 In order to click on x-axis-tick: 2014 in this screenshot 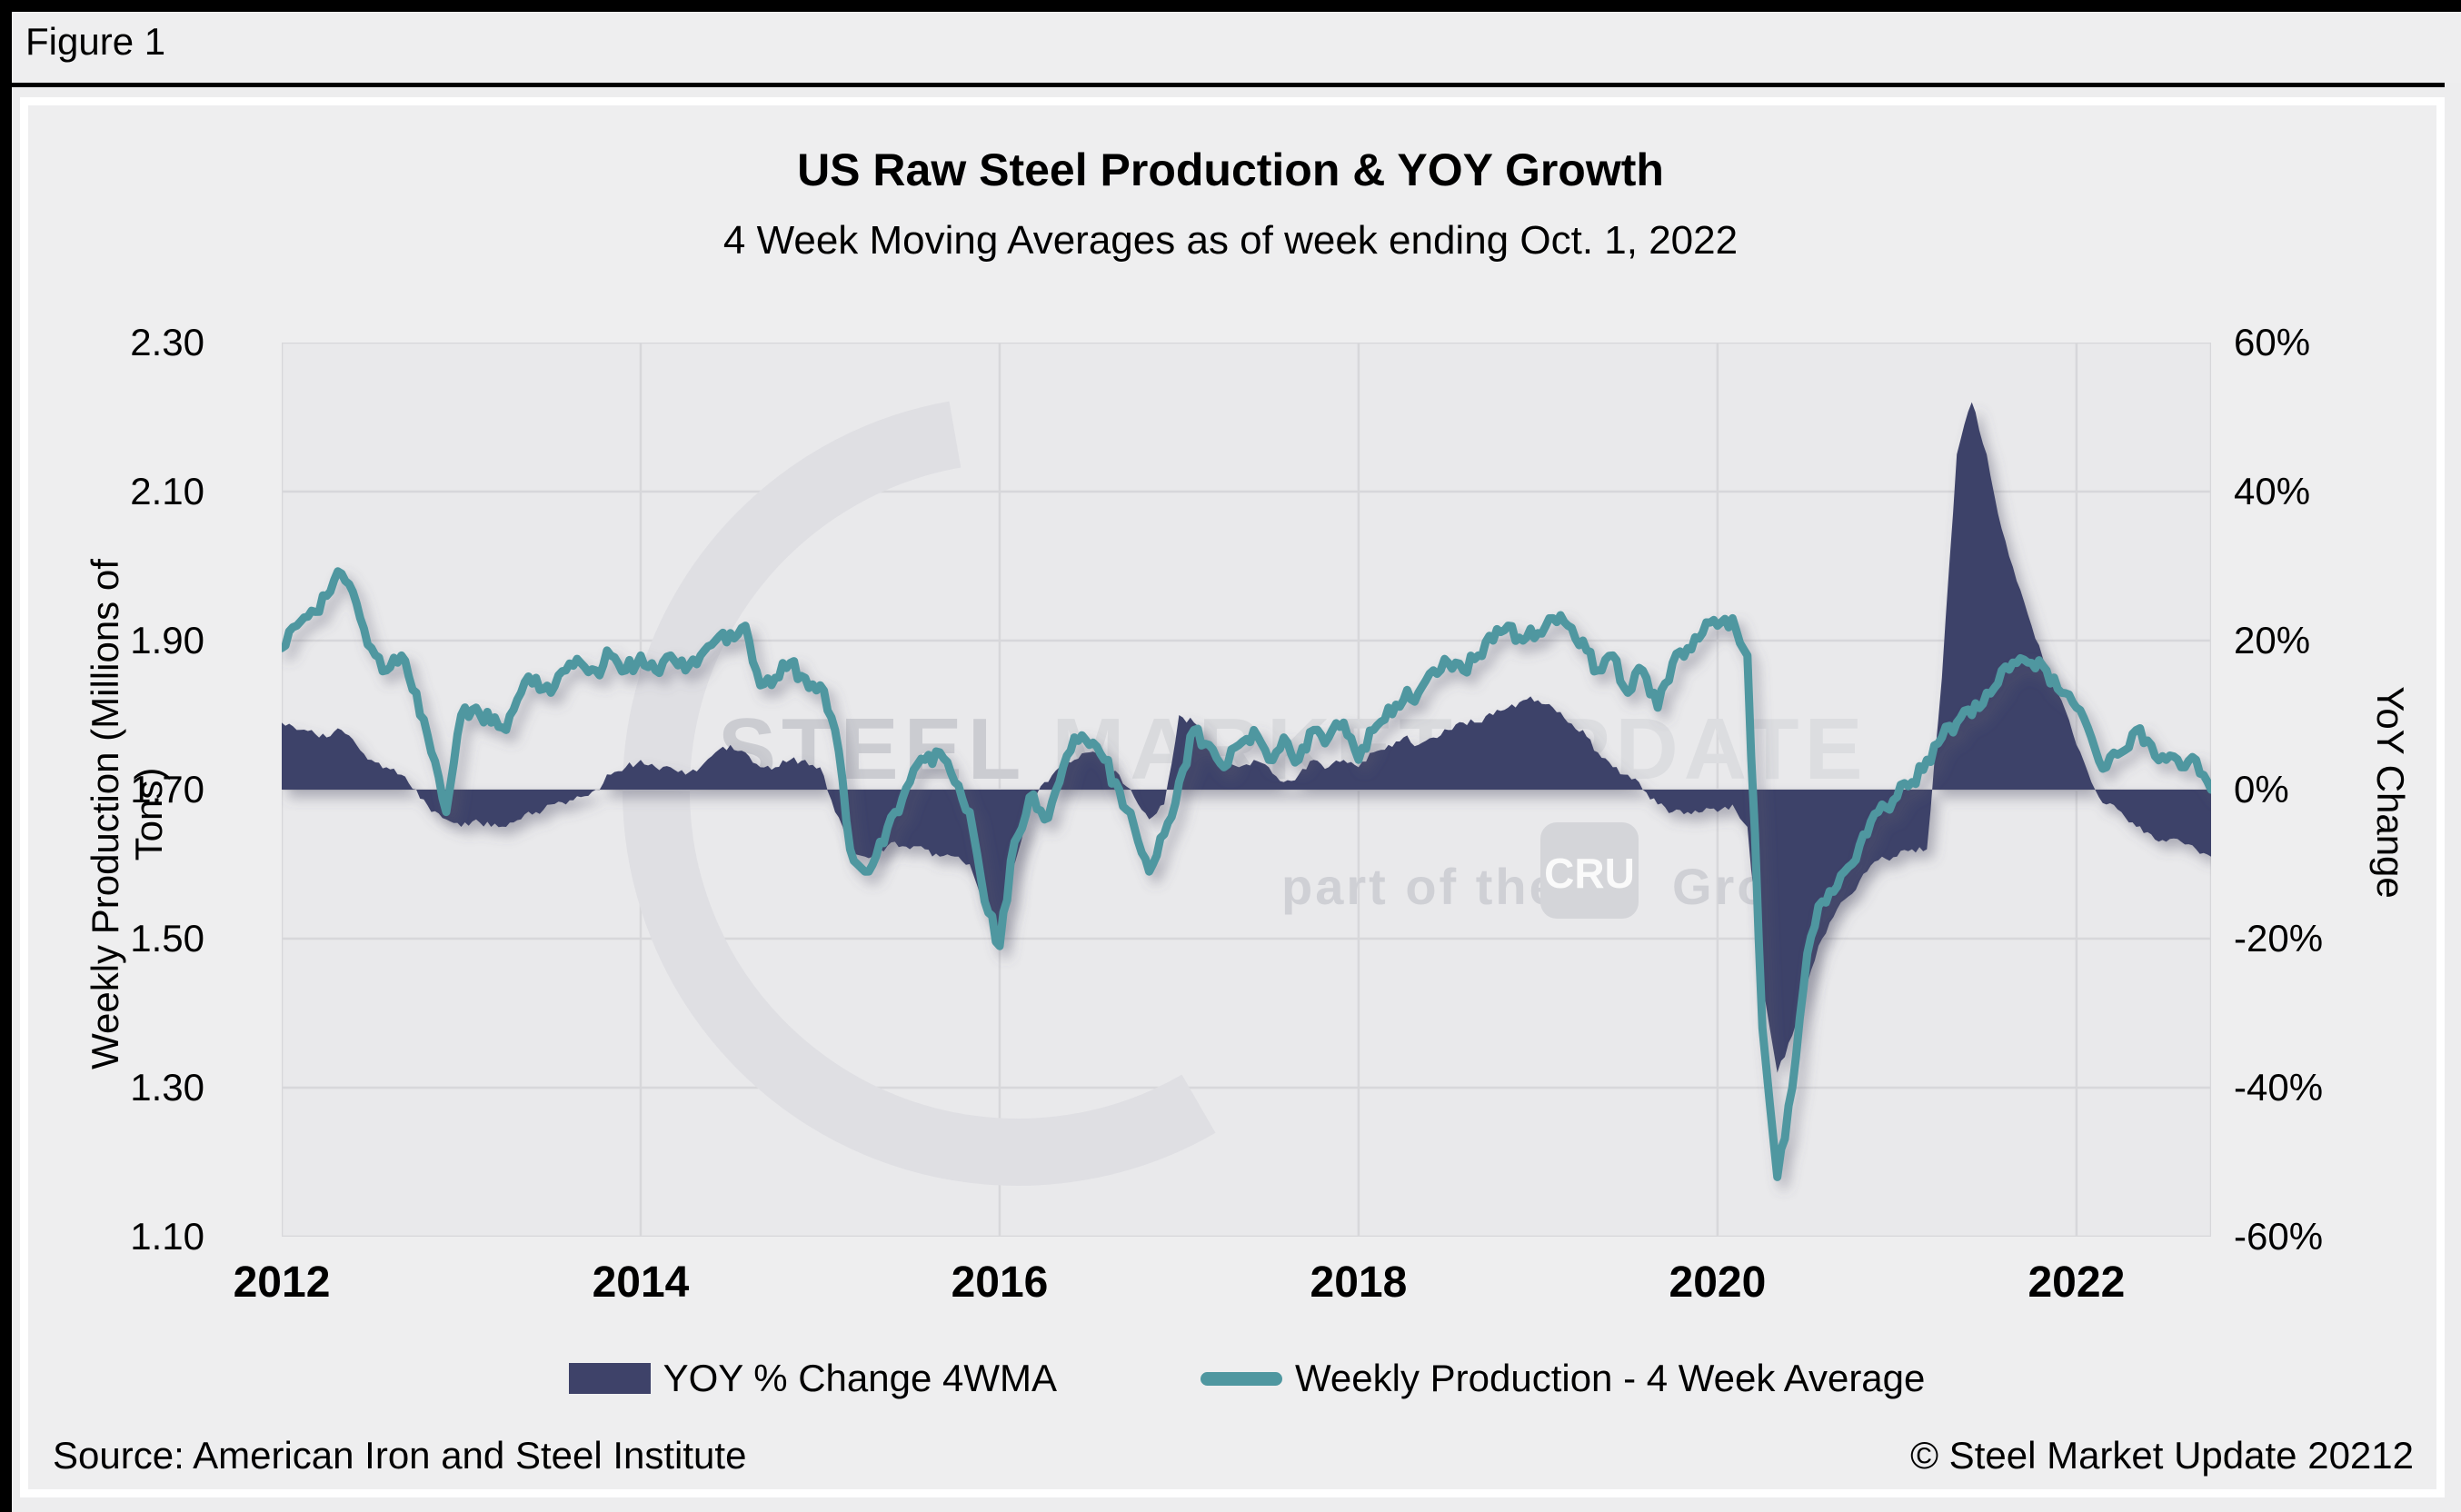, I will do `click(641, 1282)`.